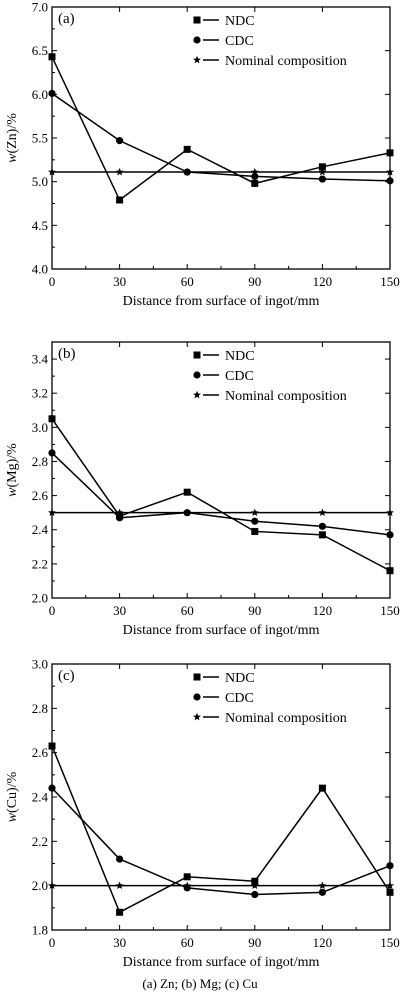  Describe the element at coordinates (66, 676) in the screenshot. I see `panel-label: (c)` at that location.